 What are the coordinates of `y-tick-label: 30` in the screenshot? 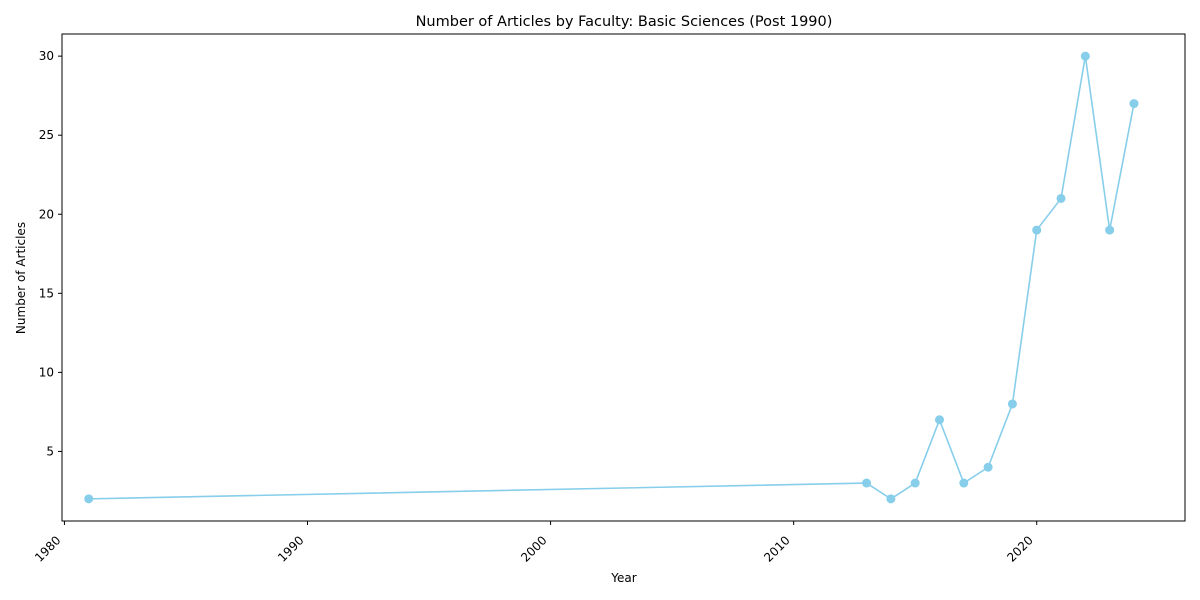 It's located at (46, 56).